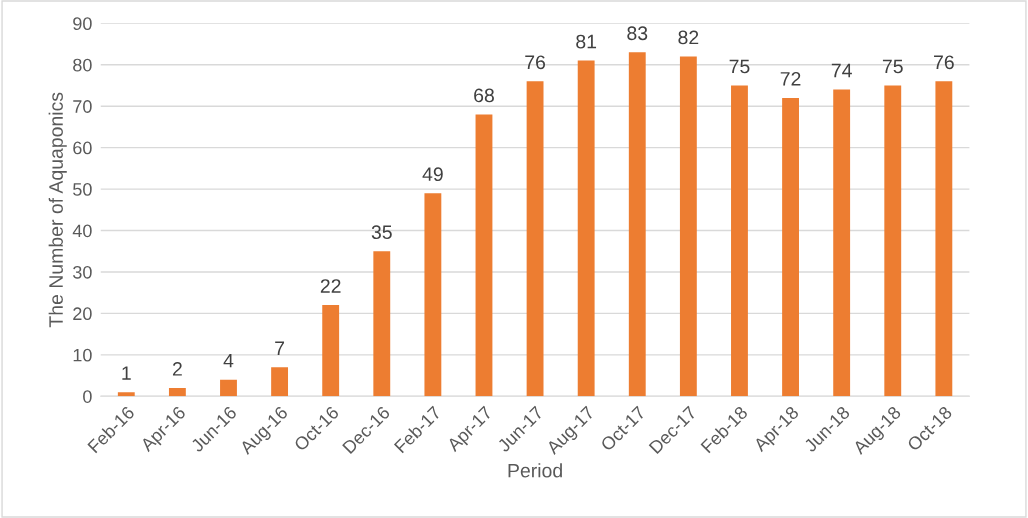 The image size is (1028, 518). Describe the element at coordinates (82, 272) in the screenshot. I see `y-tick-label: 30` at that location.